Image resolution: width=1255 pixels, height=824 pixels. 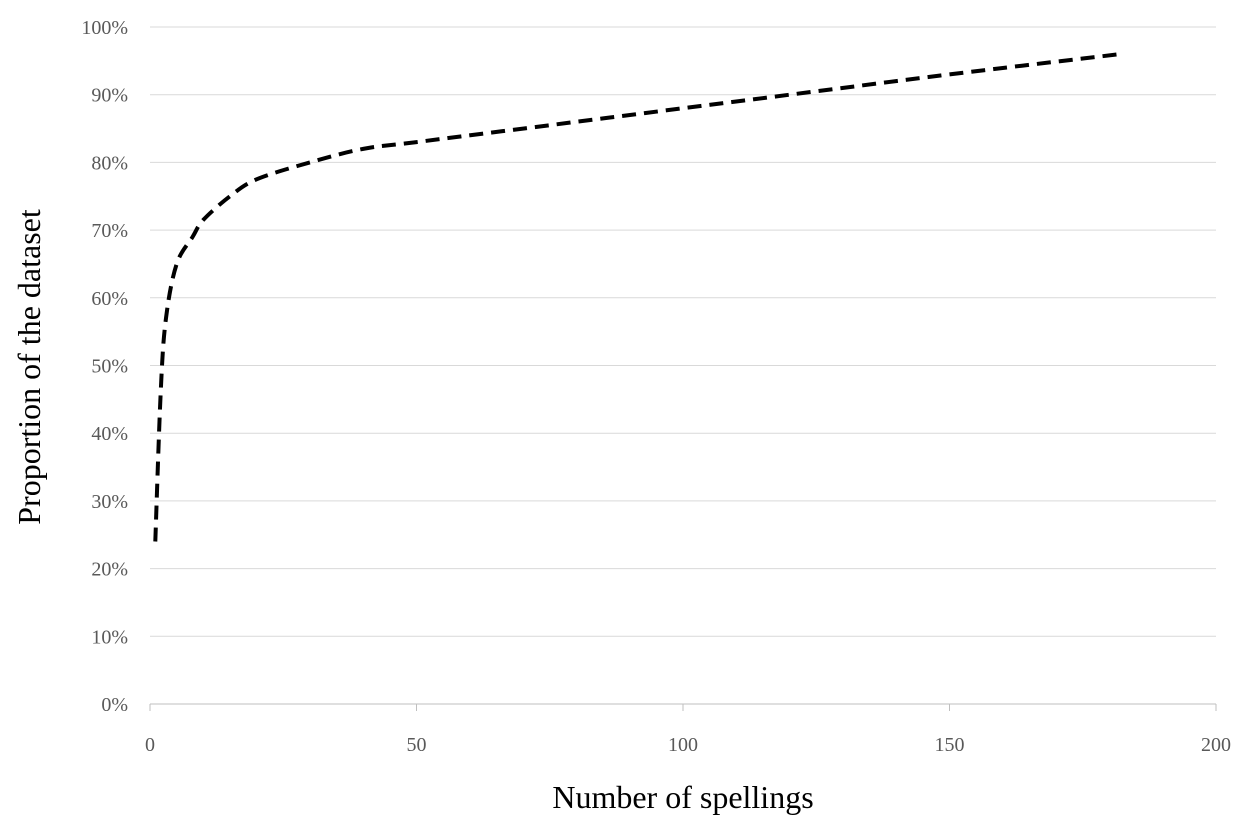 I want to click on axes, so click(x=683, y=707).